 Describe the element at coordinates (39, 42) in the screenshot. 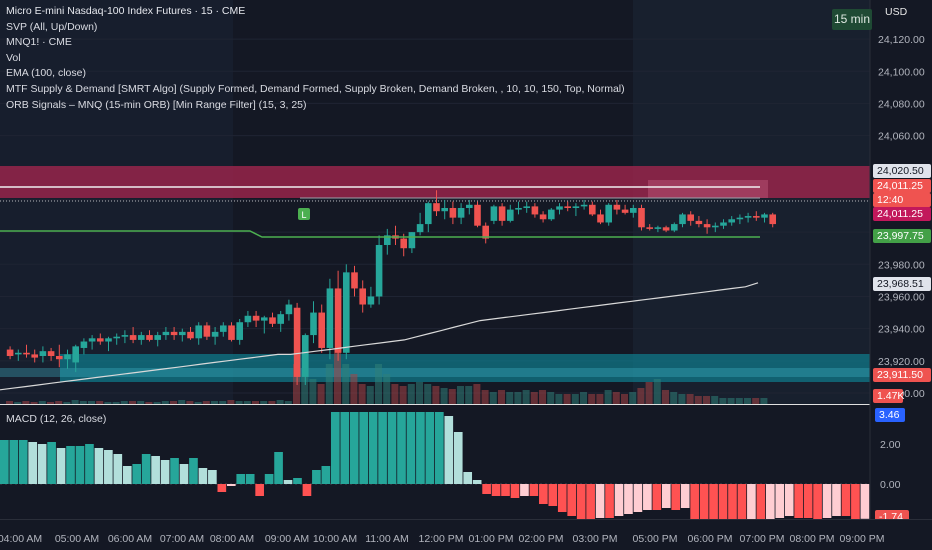

I see `legend-compare-symbol: MNQ1! · CME` at that location.